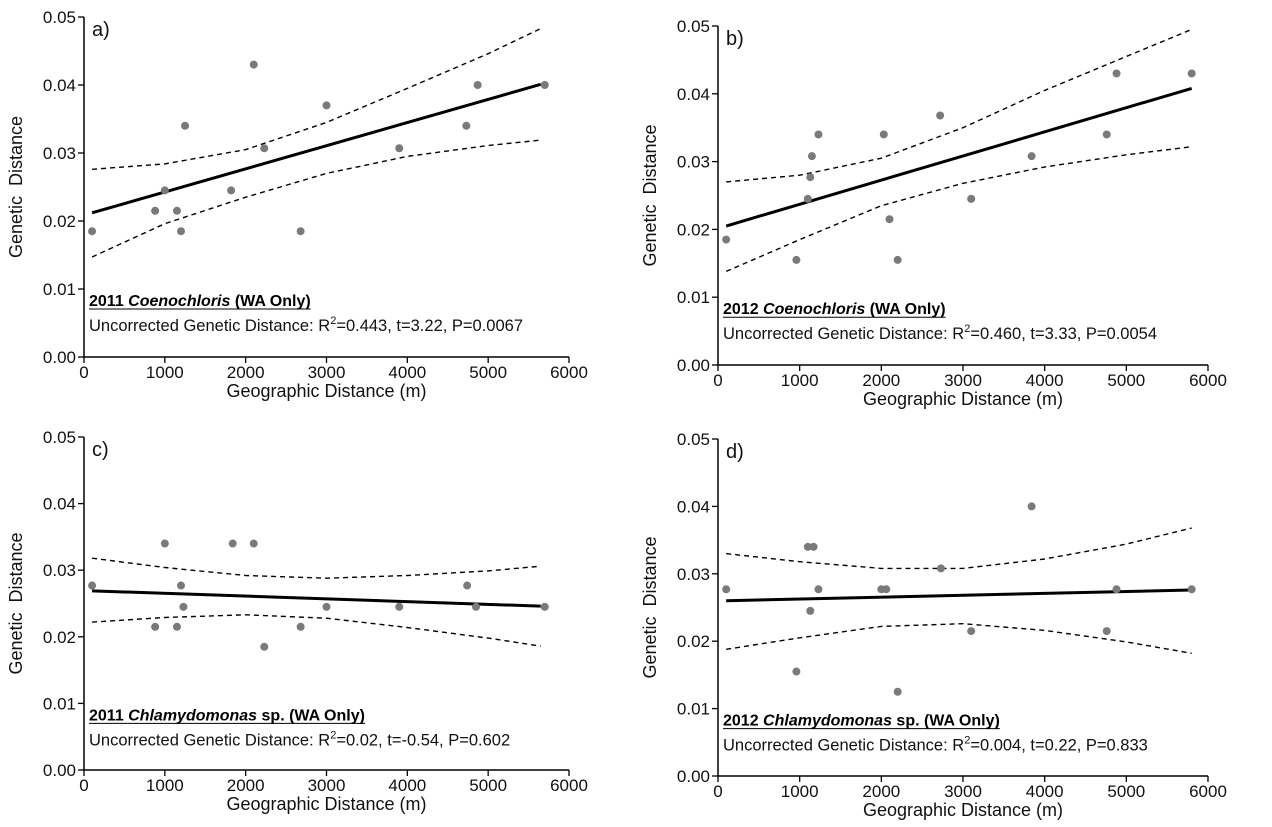 The image size is (1272, 827). I want to click on panel-title: 2011 Chlamydomonas sp. (WA Only), so click(227, 715).